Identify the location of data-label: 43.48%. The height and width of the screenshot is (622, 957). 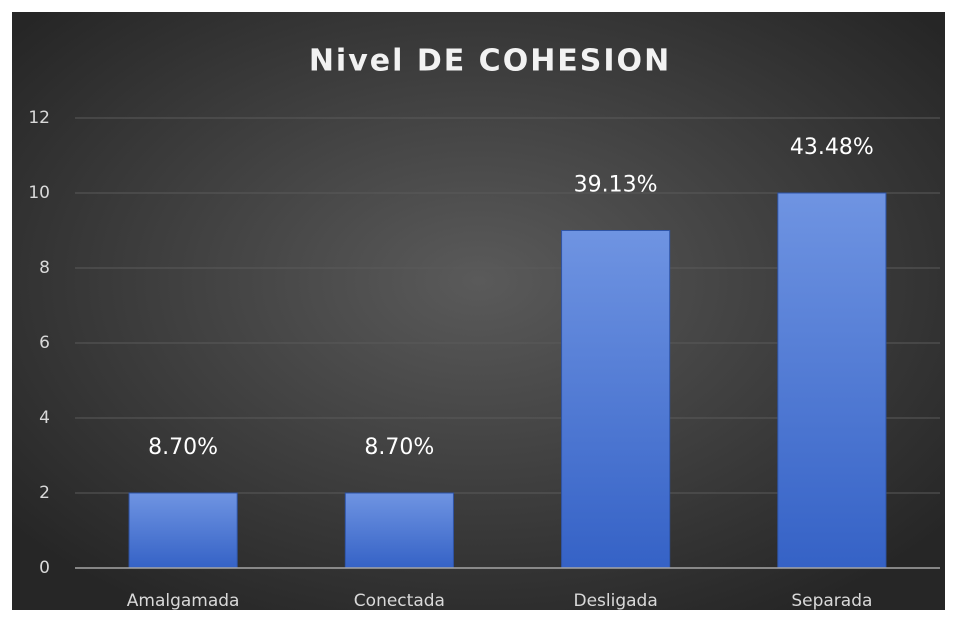
(832, 147).